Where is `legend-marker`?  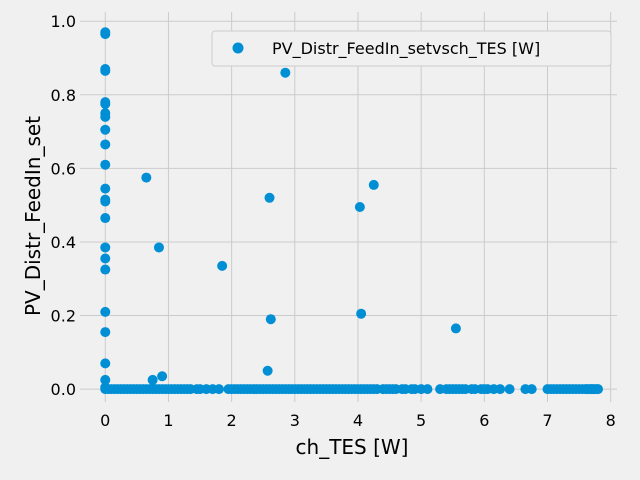
legend-marker is located at coordinates (238, 48).